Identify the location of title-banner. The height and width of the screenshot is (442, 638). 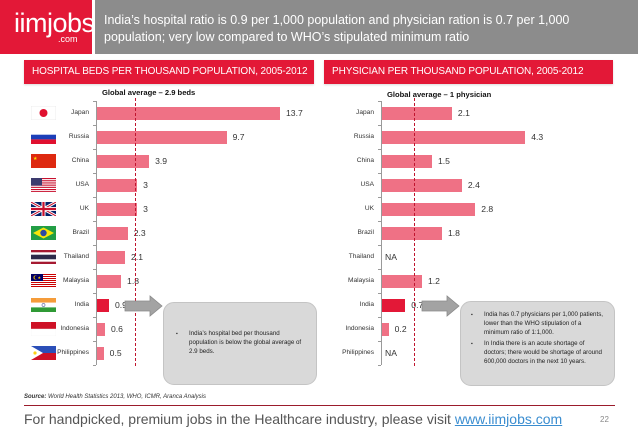
(366, 27).